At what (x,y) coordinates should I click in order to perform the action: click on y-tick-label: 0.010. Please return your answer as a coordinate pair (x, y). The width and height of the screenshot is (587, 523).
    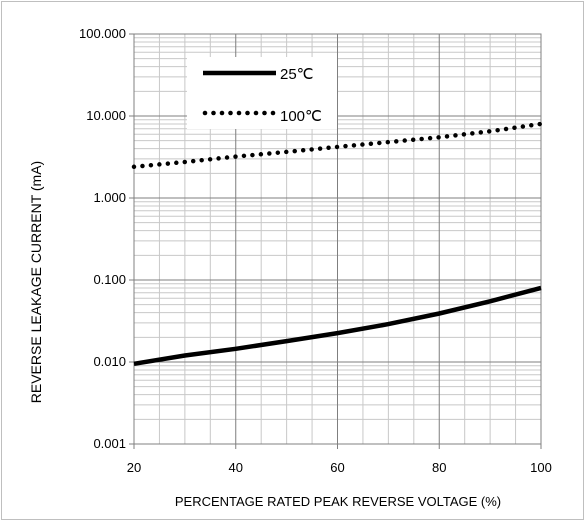
    Looking at the image, I should click on (109, 361).